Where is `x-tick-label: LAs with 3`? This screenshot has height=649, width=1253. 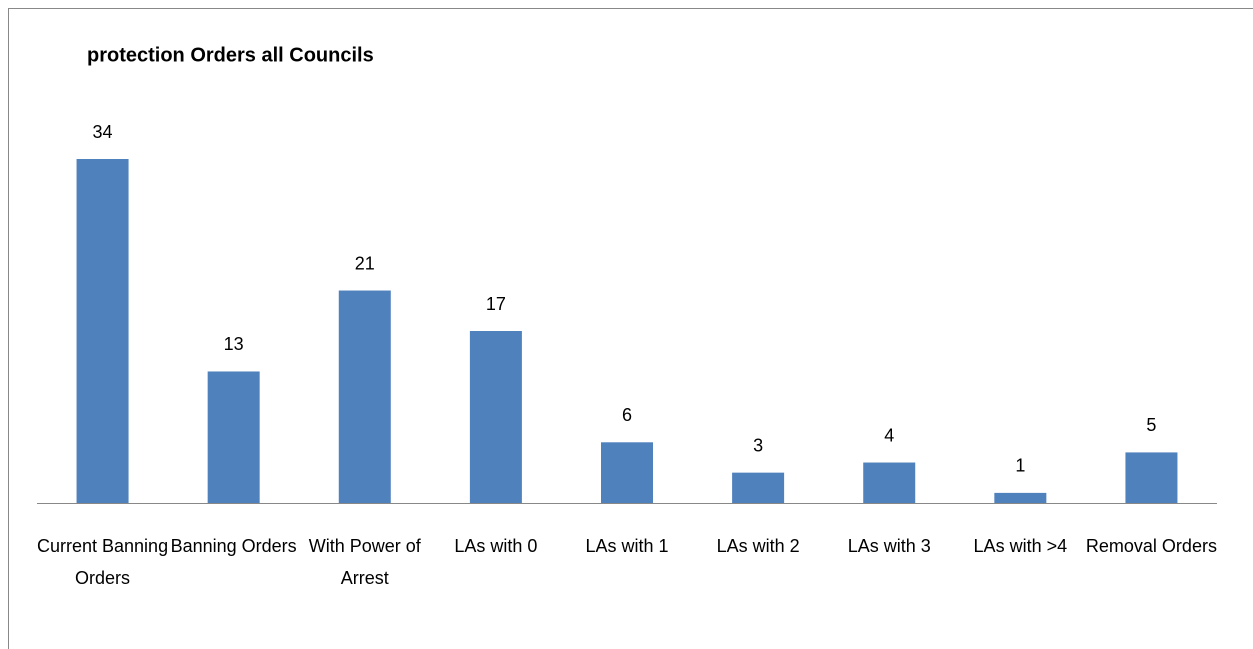
x-tick-label: LAs with 3 is located at coordinates (889, 546).